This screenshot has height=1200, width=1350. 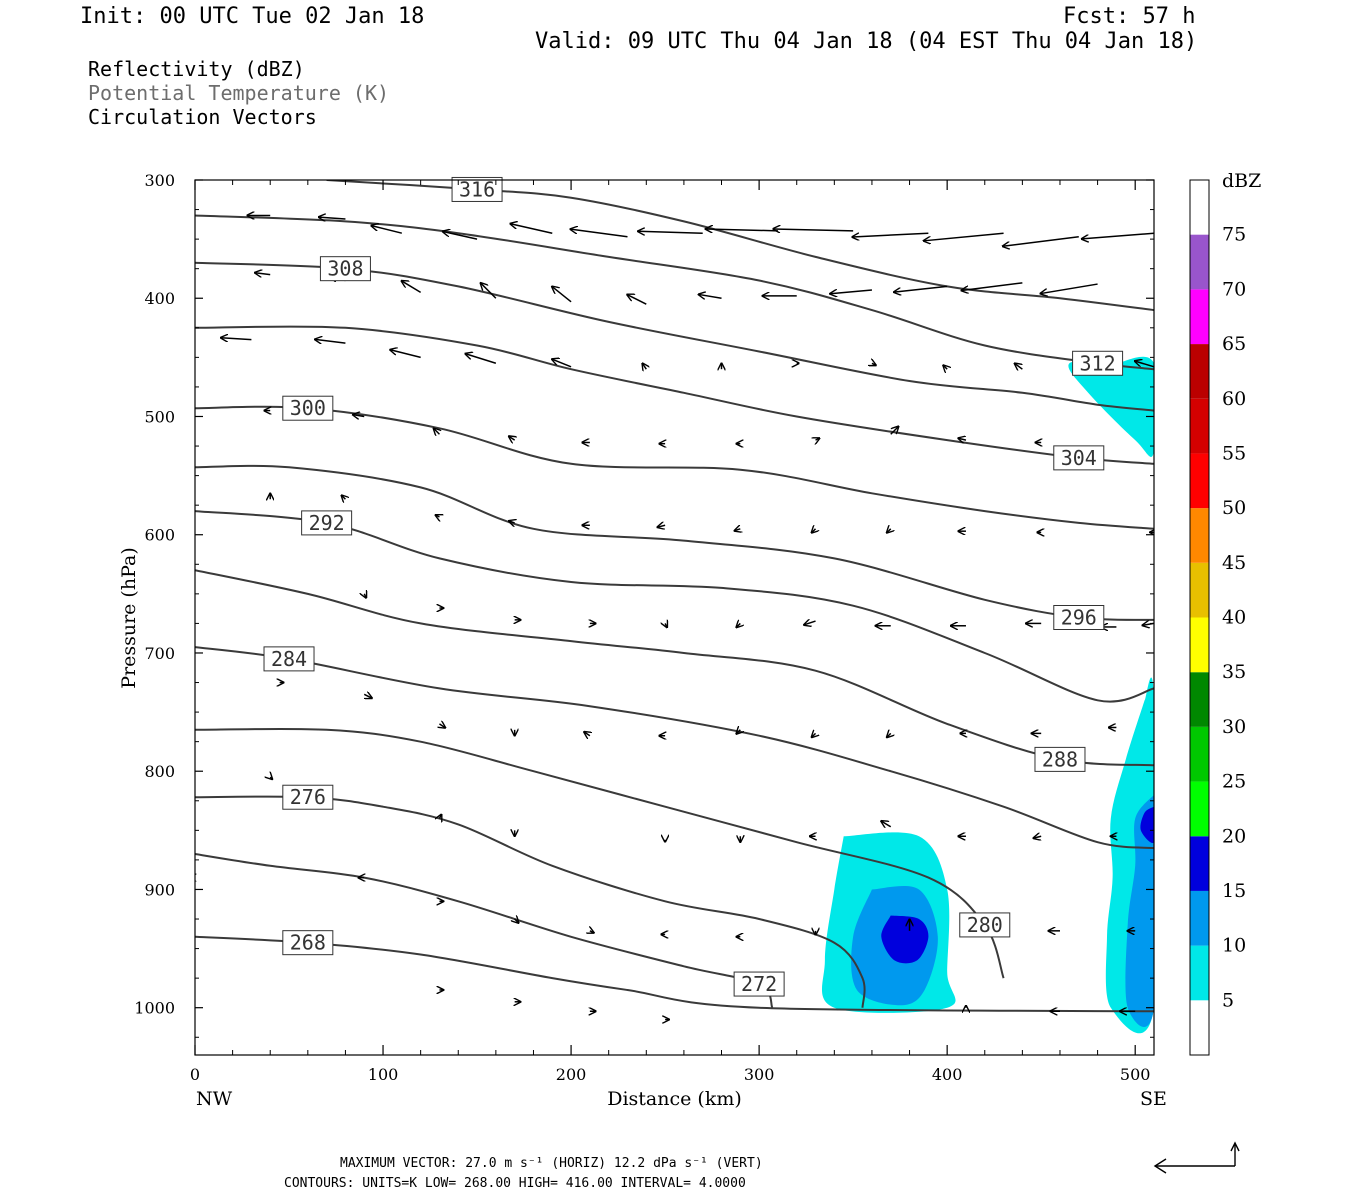 What do you see at coordinates (1234, 836) in the screenshot?
I see `colorbar-label: 20` at bounding box center [1234, 836].